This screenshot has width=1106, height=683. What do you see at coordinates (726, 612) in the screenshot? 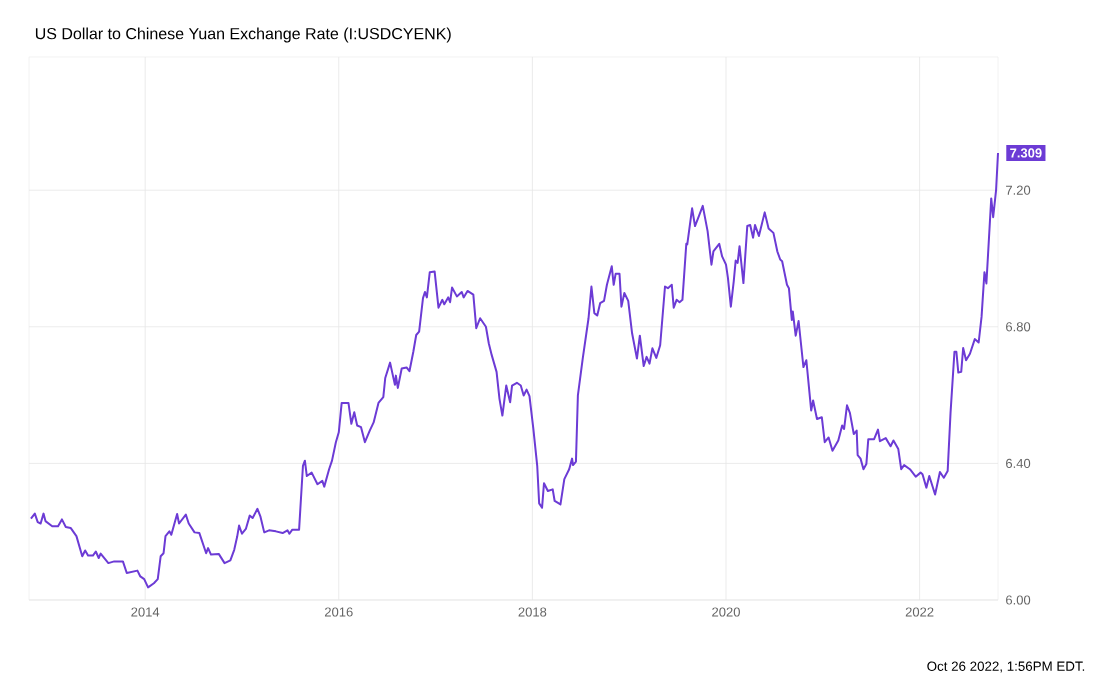
I see `x-tick-label: 2020` at bounding box center [726, 612].